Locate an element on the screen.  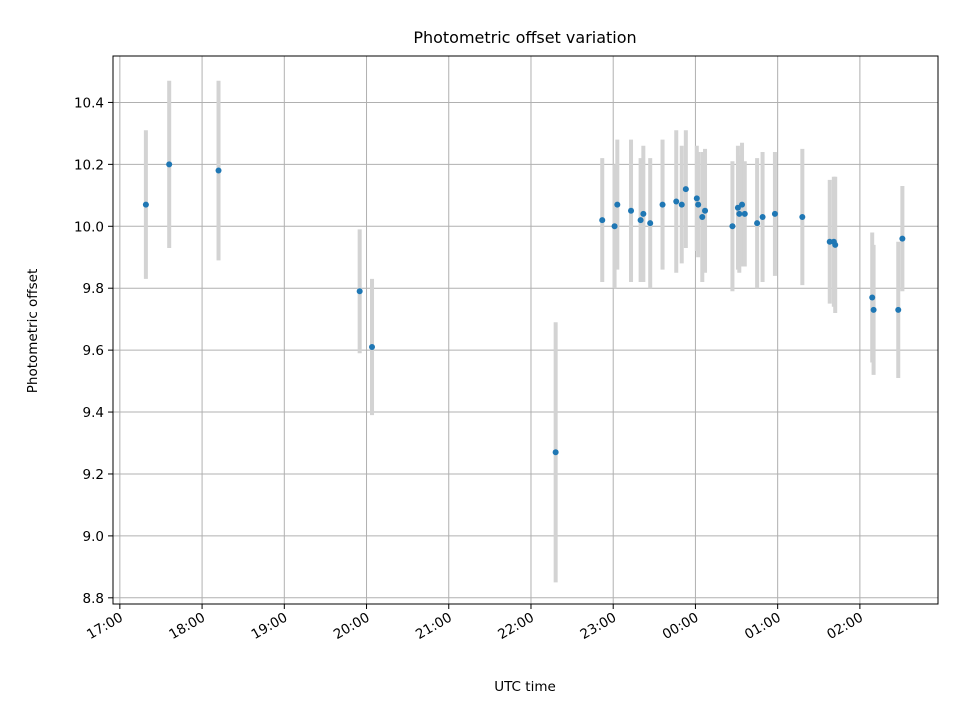
y-tick-label: 8.8 is located at coordinates (93, 599).